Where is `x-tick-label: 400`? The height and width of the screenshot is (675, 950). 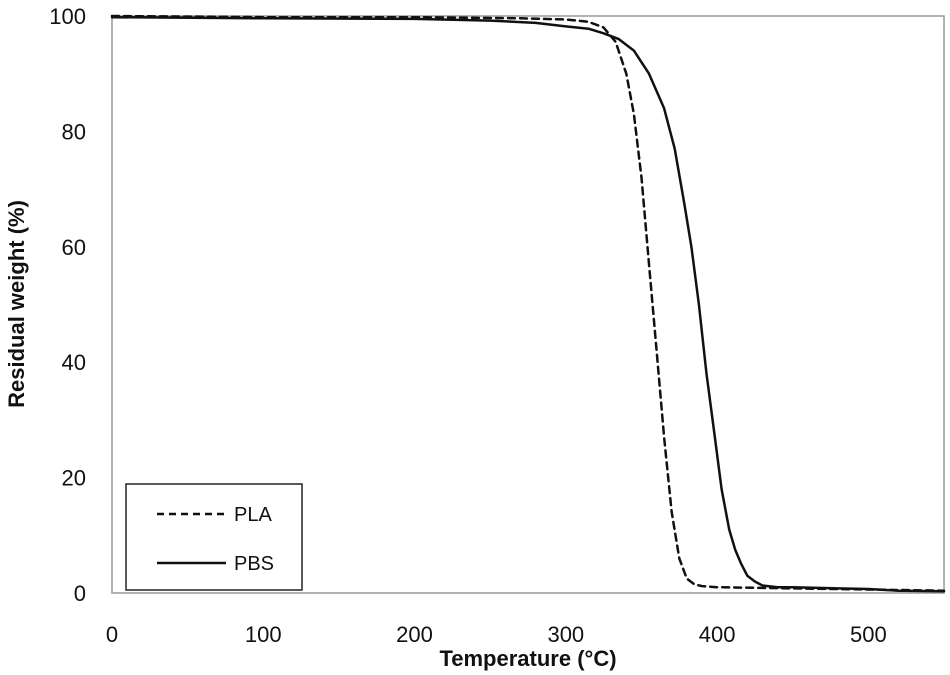 x-tick-label: 400 is located at coordinates (717, 634).